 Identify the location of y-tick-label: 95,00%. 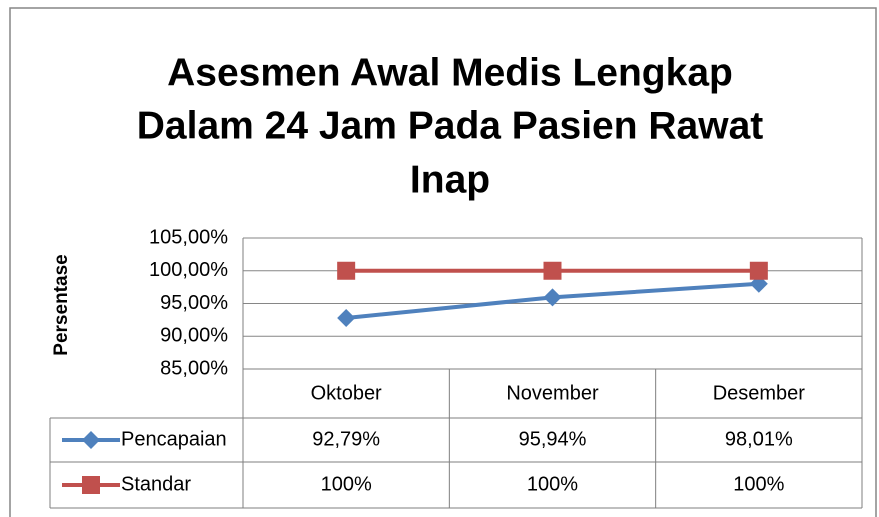
(194, 303).